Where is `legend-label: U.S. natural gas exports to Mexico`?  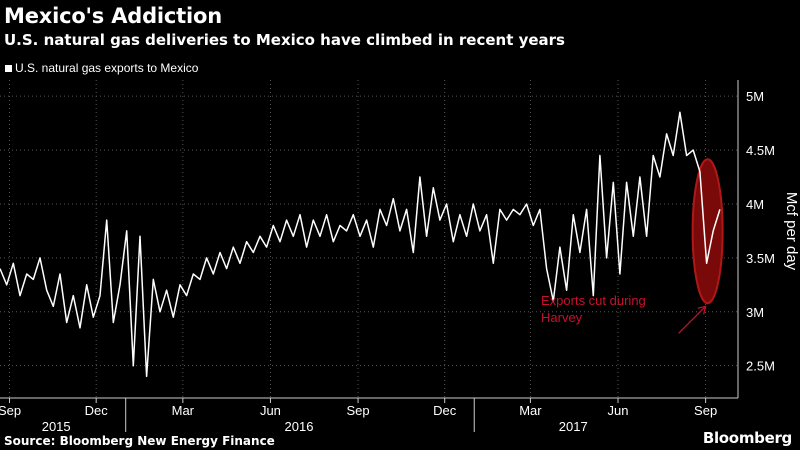
legend-label: U.S. natural gas exports to Mexico is located at coordinates (107, 68).